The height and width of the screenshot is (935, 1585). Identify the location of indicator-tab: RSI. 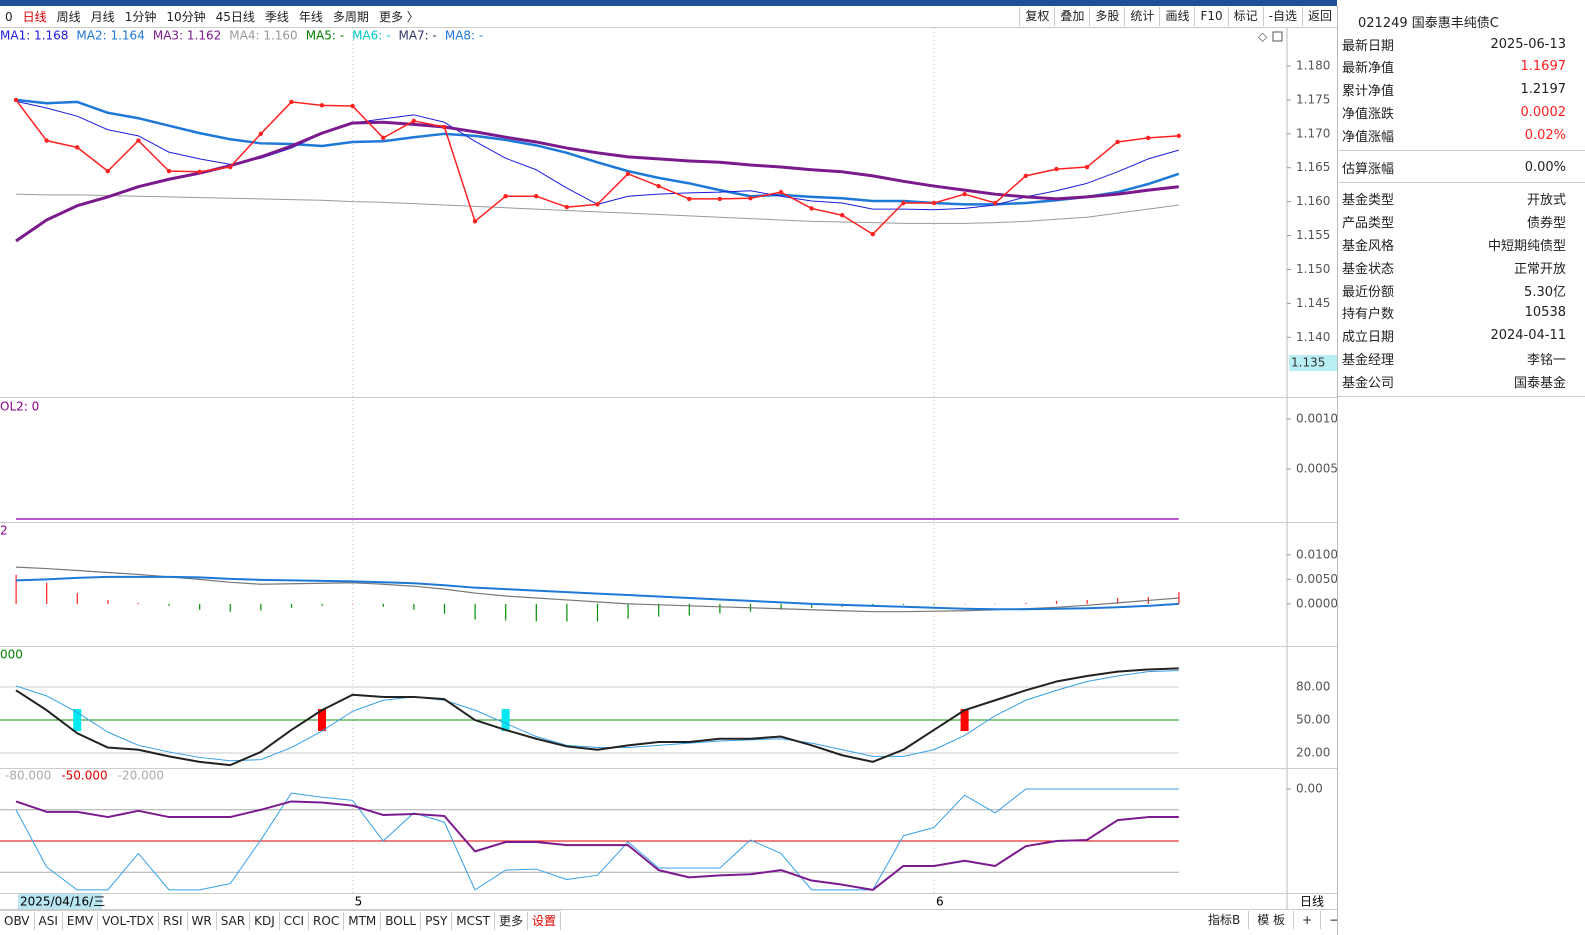
(173, 921).